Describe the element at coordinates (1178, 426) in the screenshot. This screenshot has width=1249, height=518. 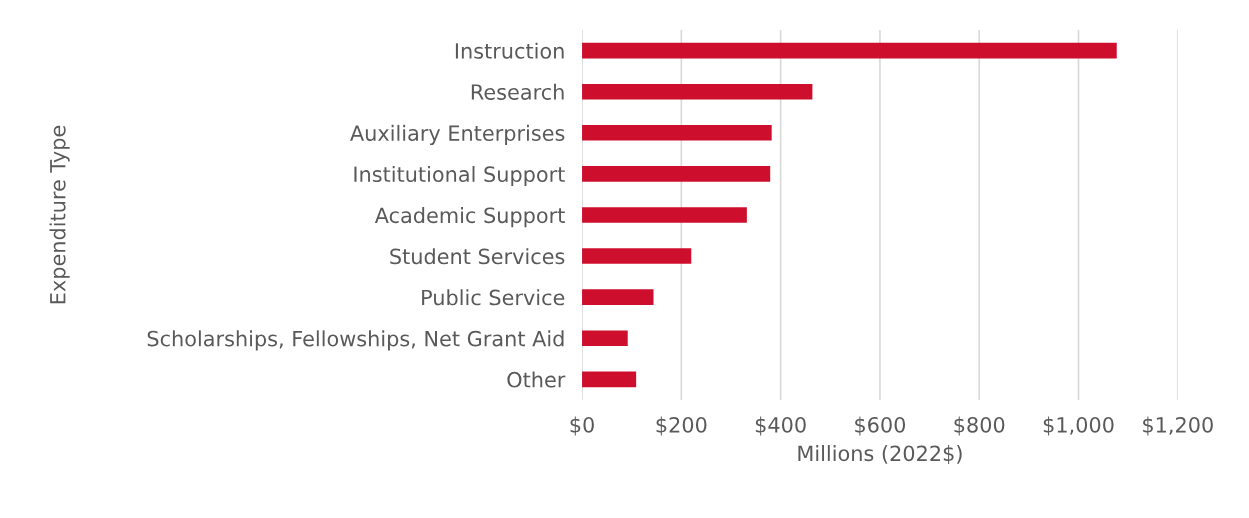
I see `x-tick-label: $1,200` at that location.